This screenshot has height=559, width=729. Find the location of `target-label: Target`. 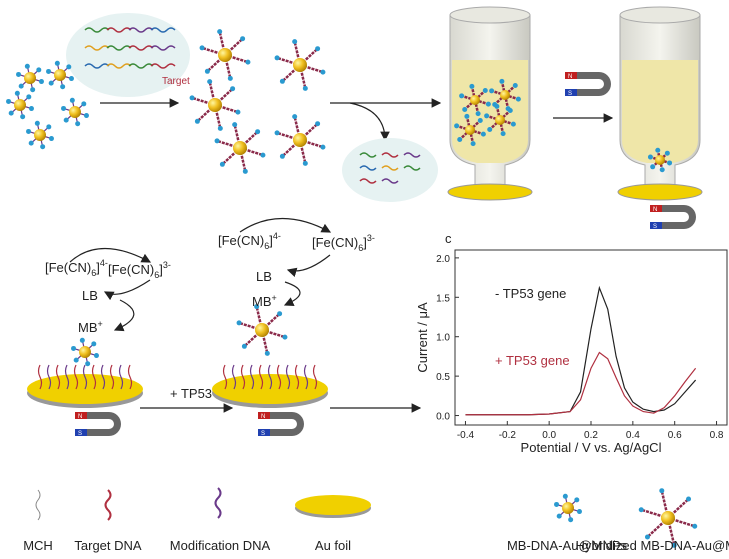

target-label: Target is located at coordinates (176, 81).